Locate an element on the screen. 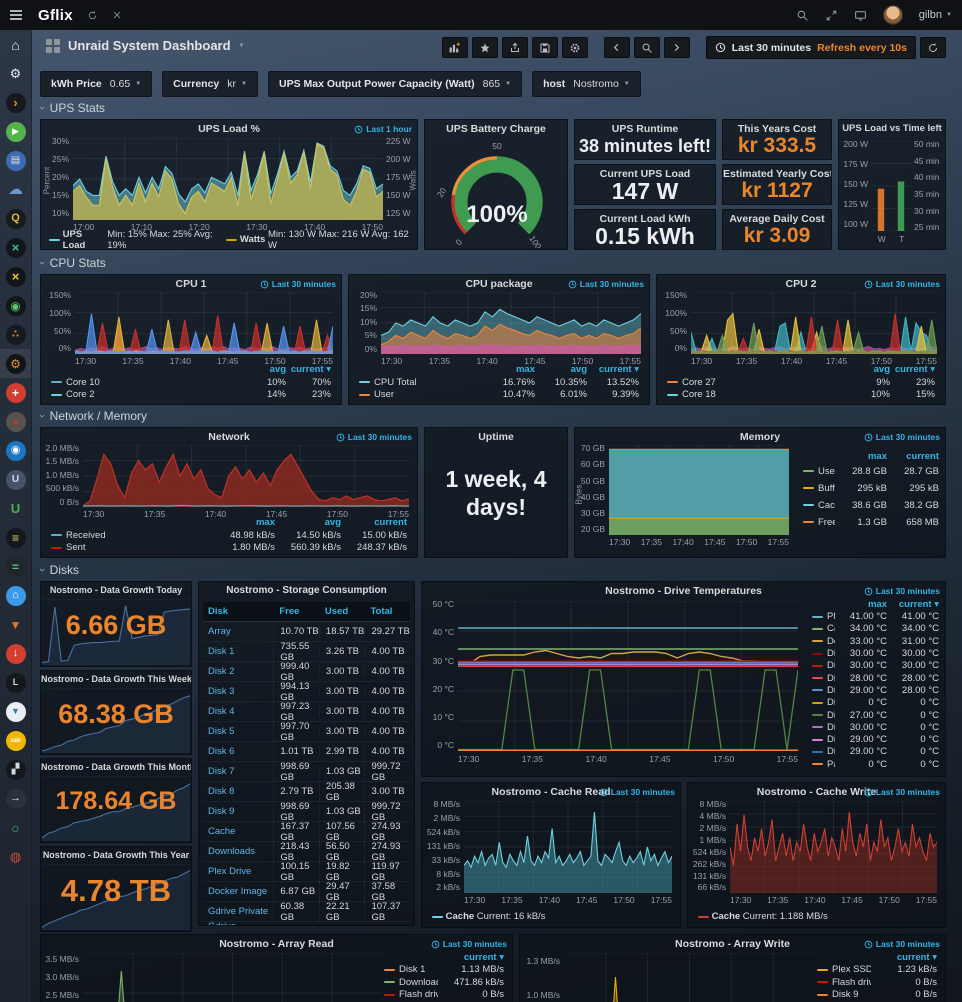 This screenshot has width=962, height=1002. tab-refresh-icon is located at coordinates (92, 15).